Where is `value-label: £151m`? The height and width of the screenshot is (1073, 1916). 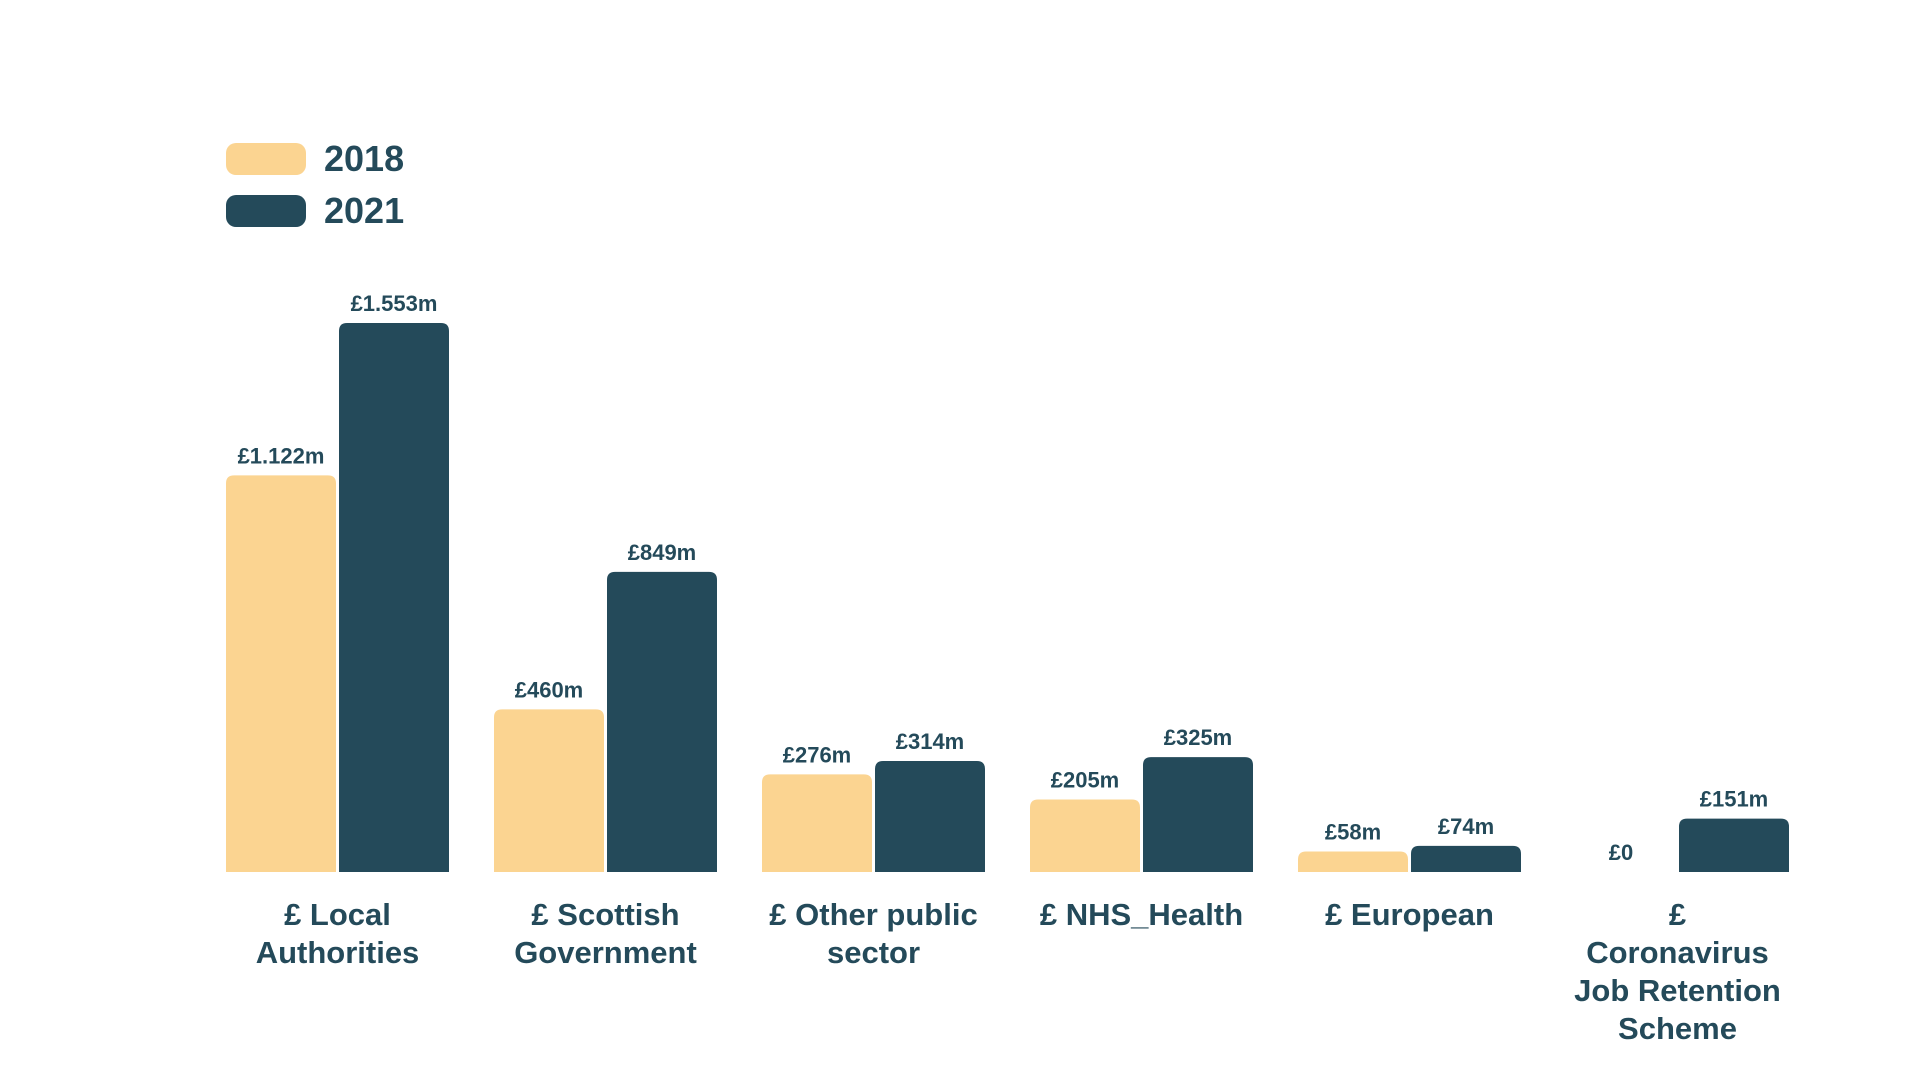 value-label: £151m is located at coordinates (1734, 799).